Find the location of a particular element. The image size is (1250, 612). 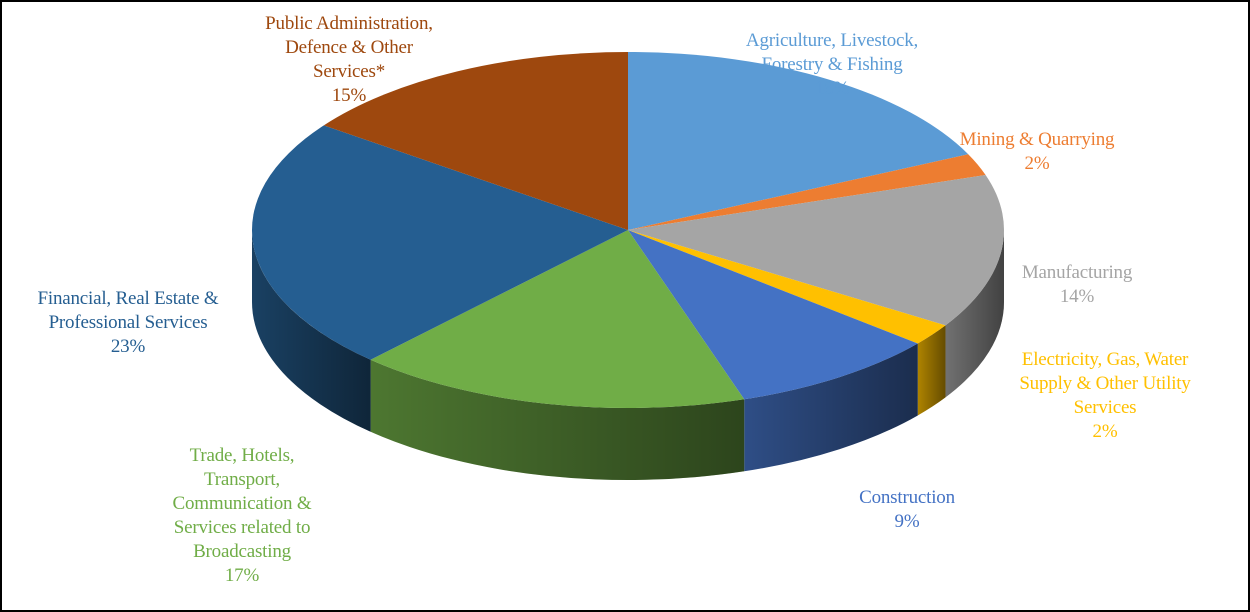

label-manufacturing: Manufacturing 14% is located at coordinates (1077, 285).